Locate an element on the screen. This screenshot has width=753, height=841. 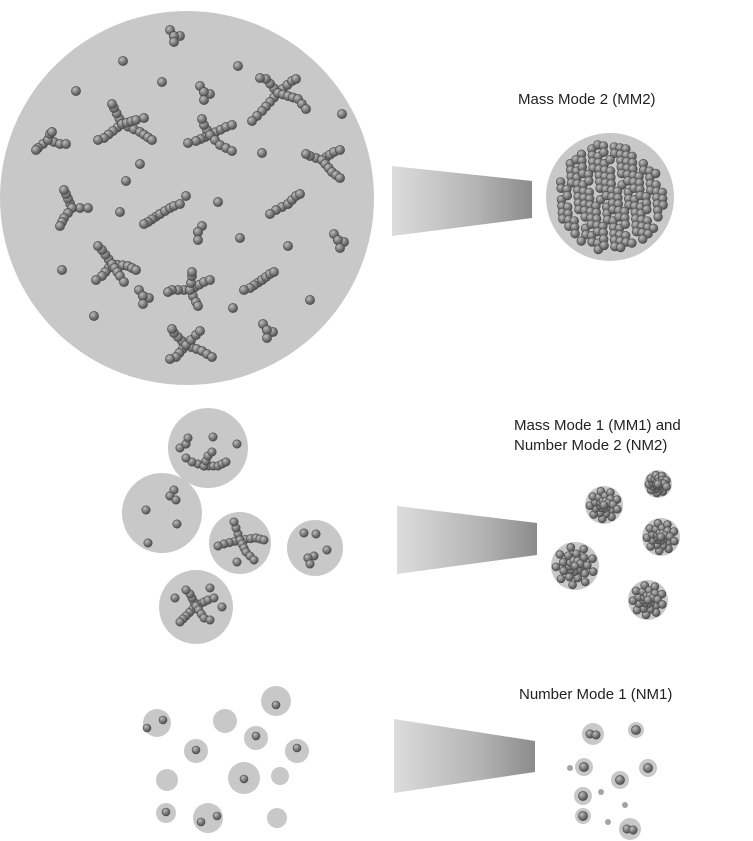
residual-particles is located at coordinates (615, 545).